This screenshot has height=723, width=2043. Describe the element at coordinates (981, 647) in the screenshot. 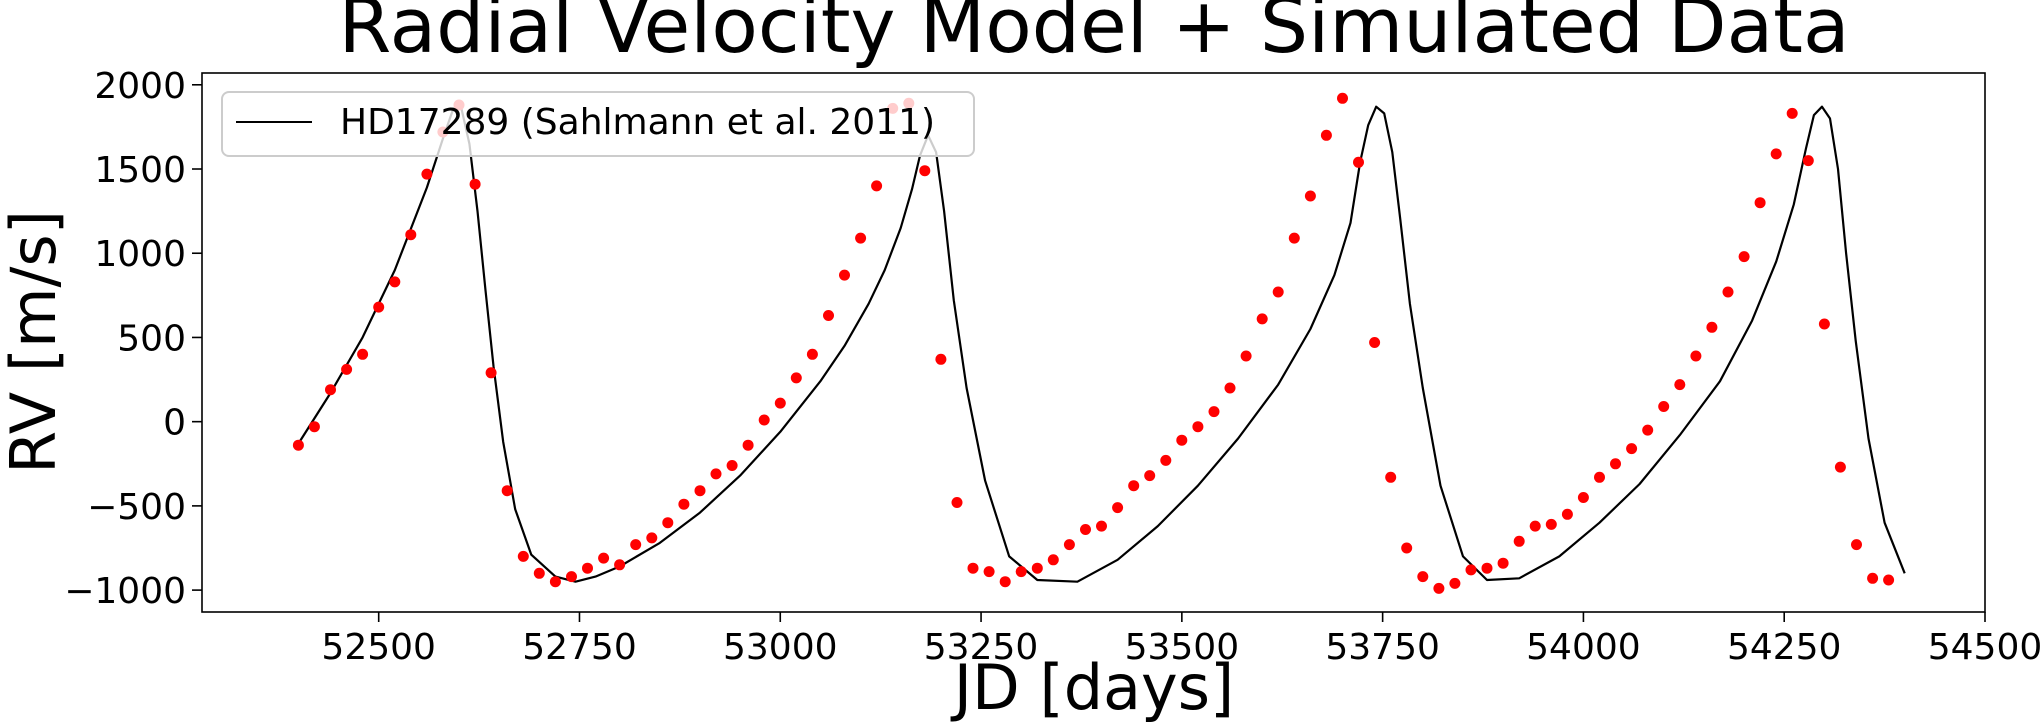

I see `x-tick-label: 53250` at that location.